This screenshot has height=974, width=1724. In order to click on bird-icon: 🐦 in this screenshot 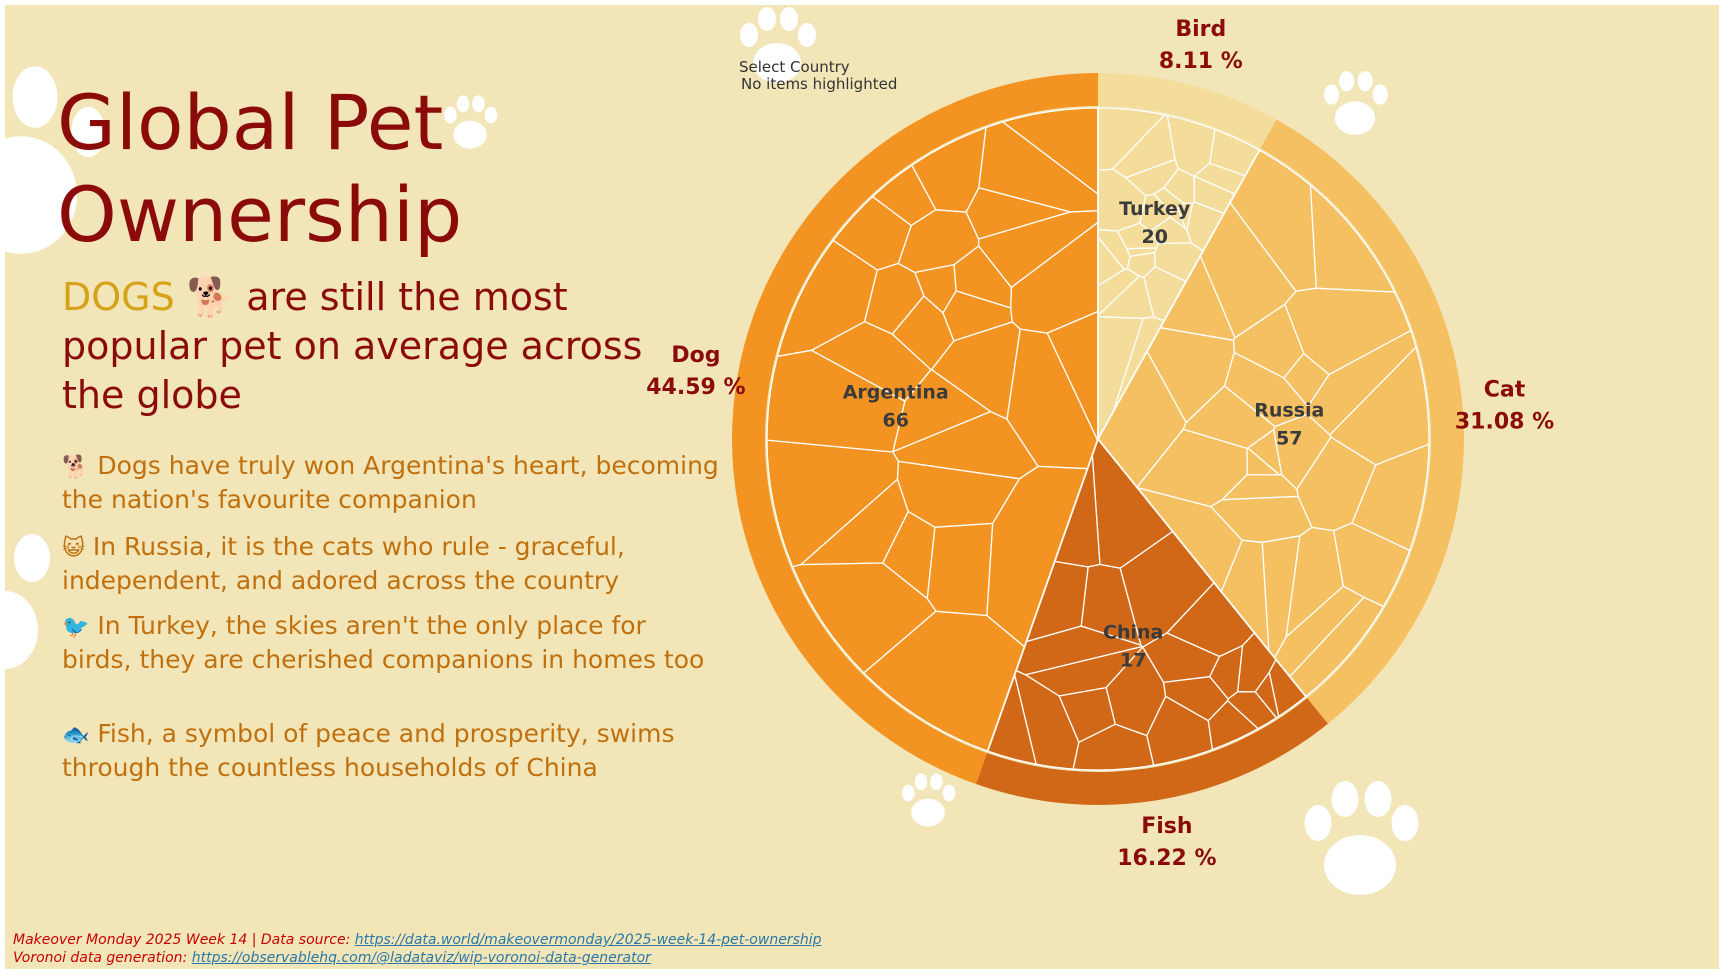, I will do `click(76, 627)`.